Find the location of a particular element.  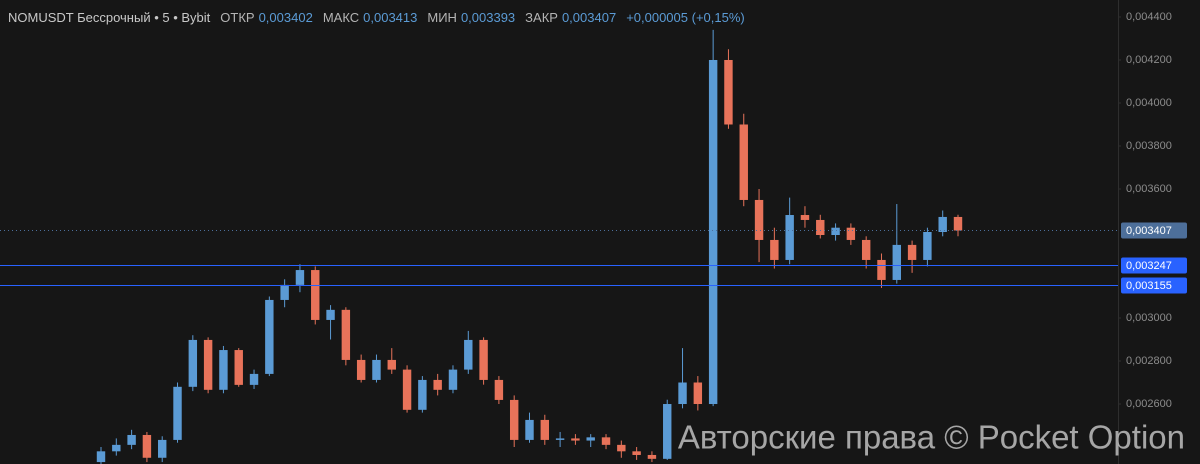

ohlc-value: 0,003407 is located at coordinates (589, 17).